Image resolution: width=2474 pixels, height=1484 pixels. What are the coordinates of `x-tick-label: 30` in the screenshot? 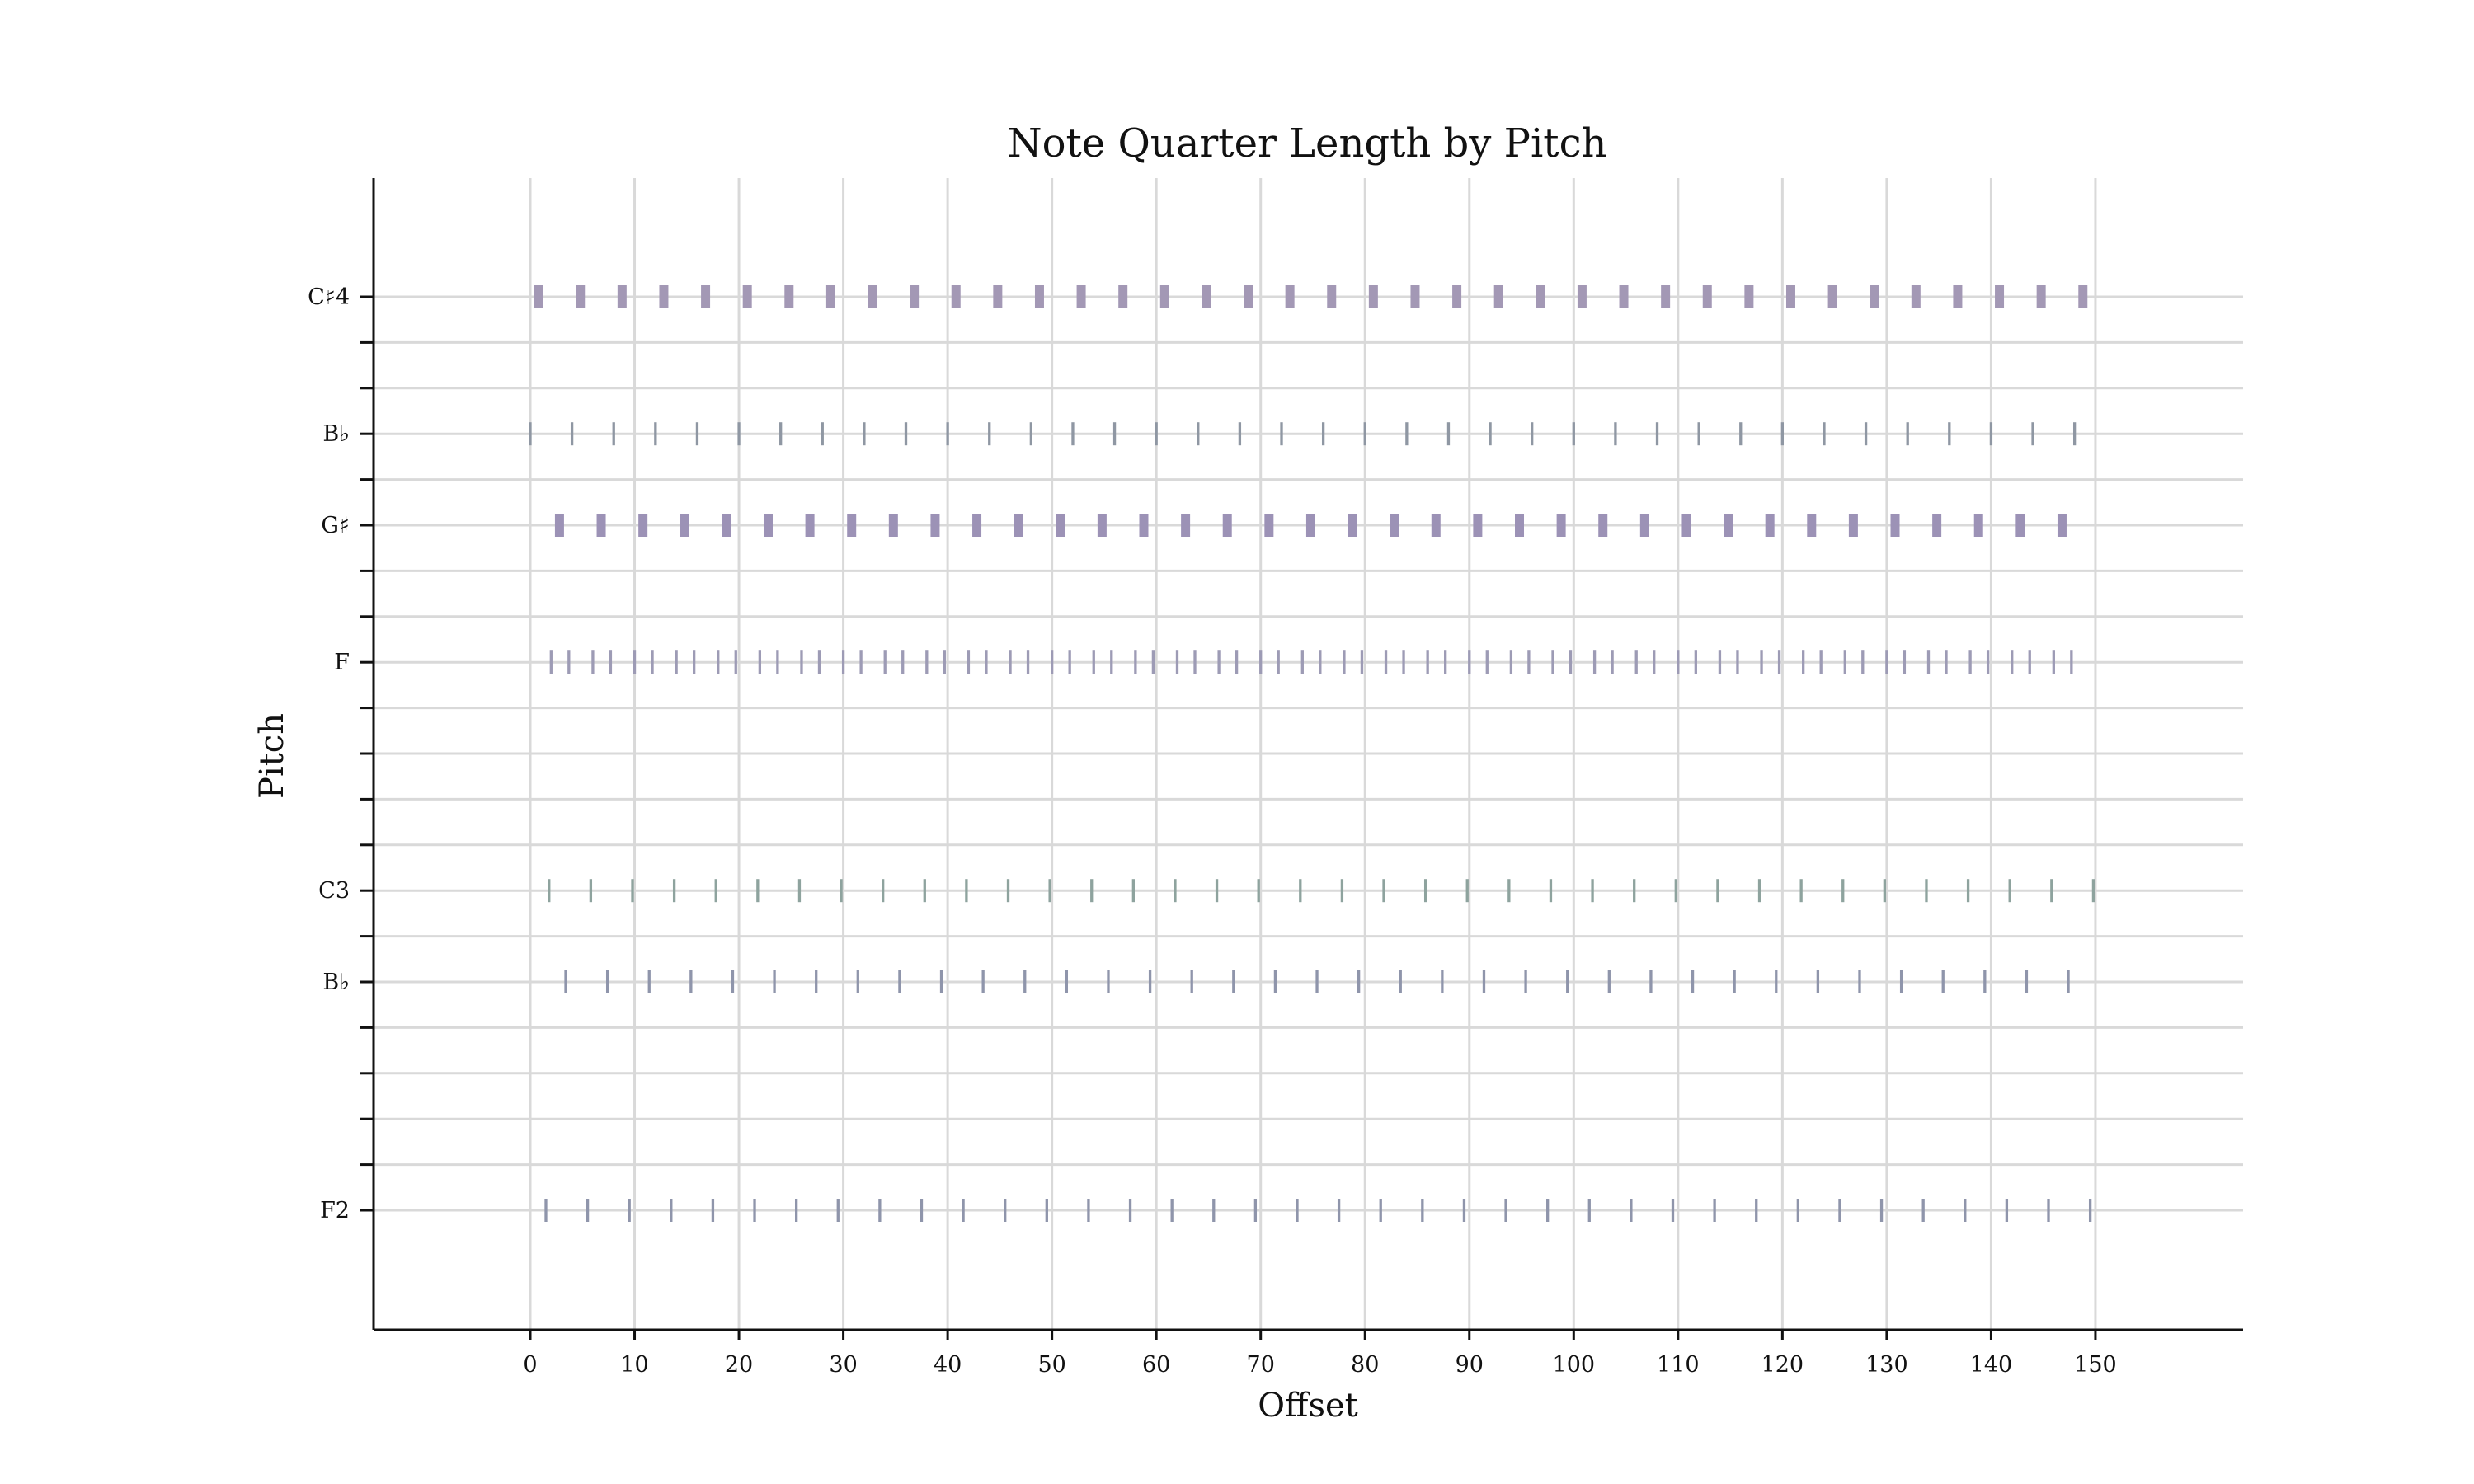 It's located at (843, 1365).